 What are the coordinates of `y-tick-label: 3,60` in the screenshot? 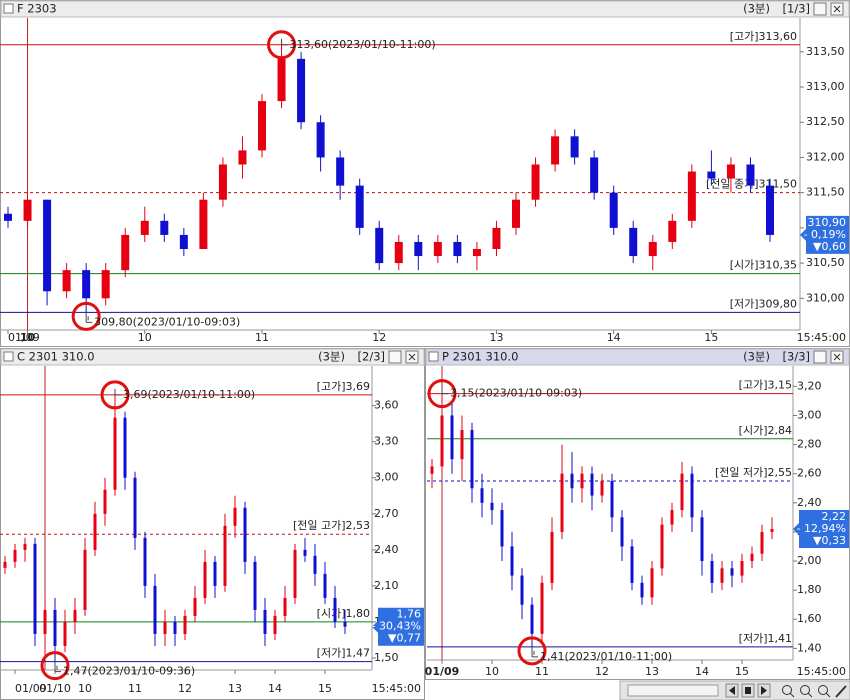 It's located at (386, 405).